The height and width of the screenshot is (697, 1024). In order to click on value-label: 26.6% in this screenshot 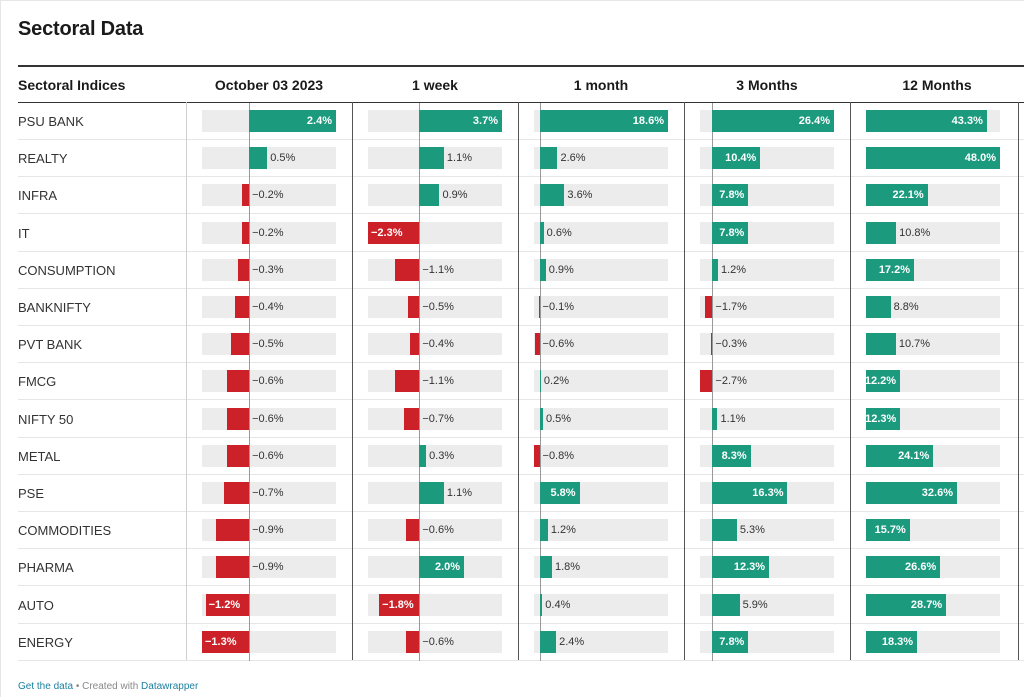, I will do `click(921, 567)`.